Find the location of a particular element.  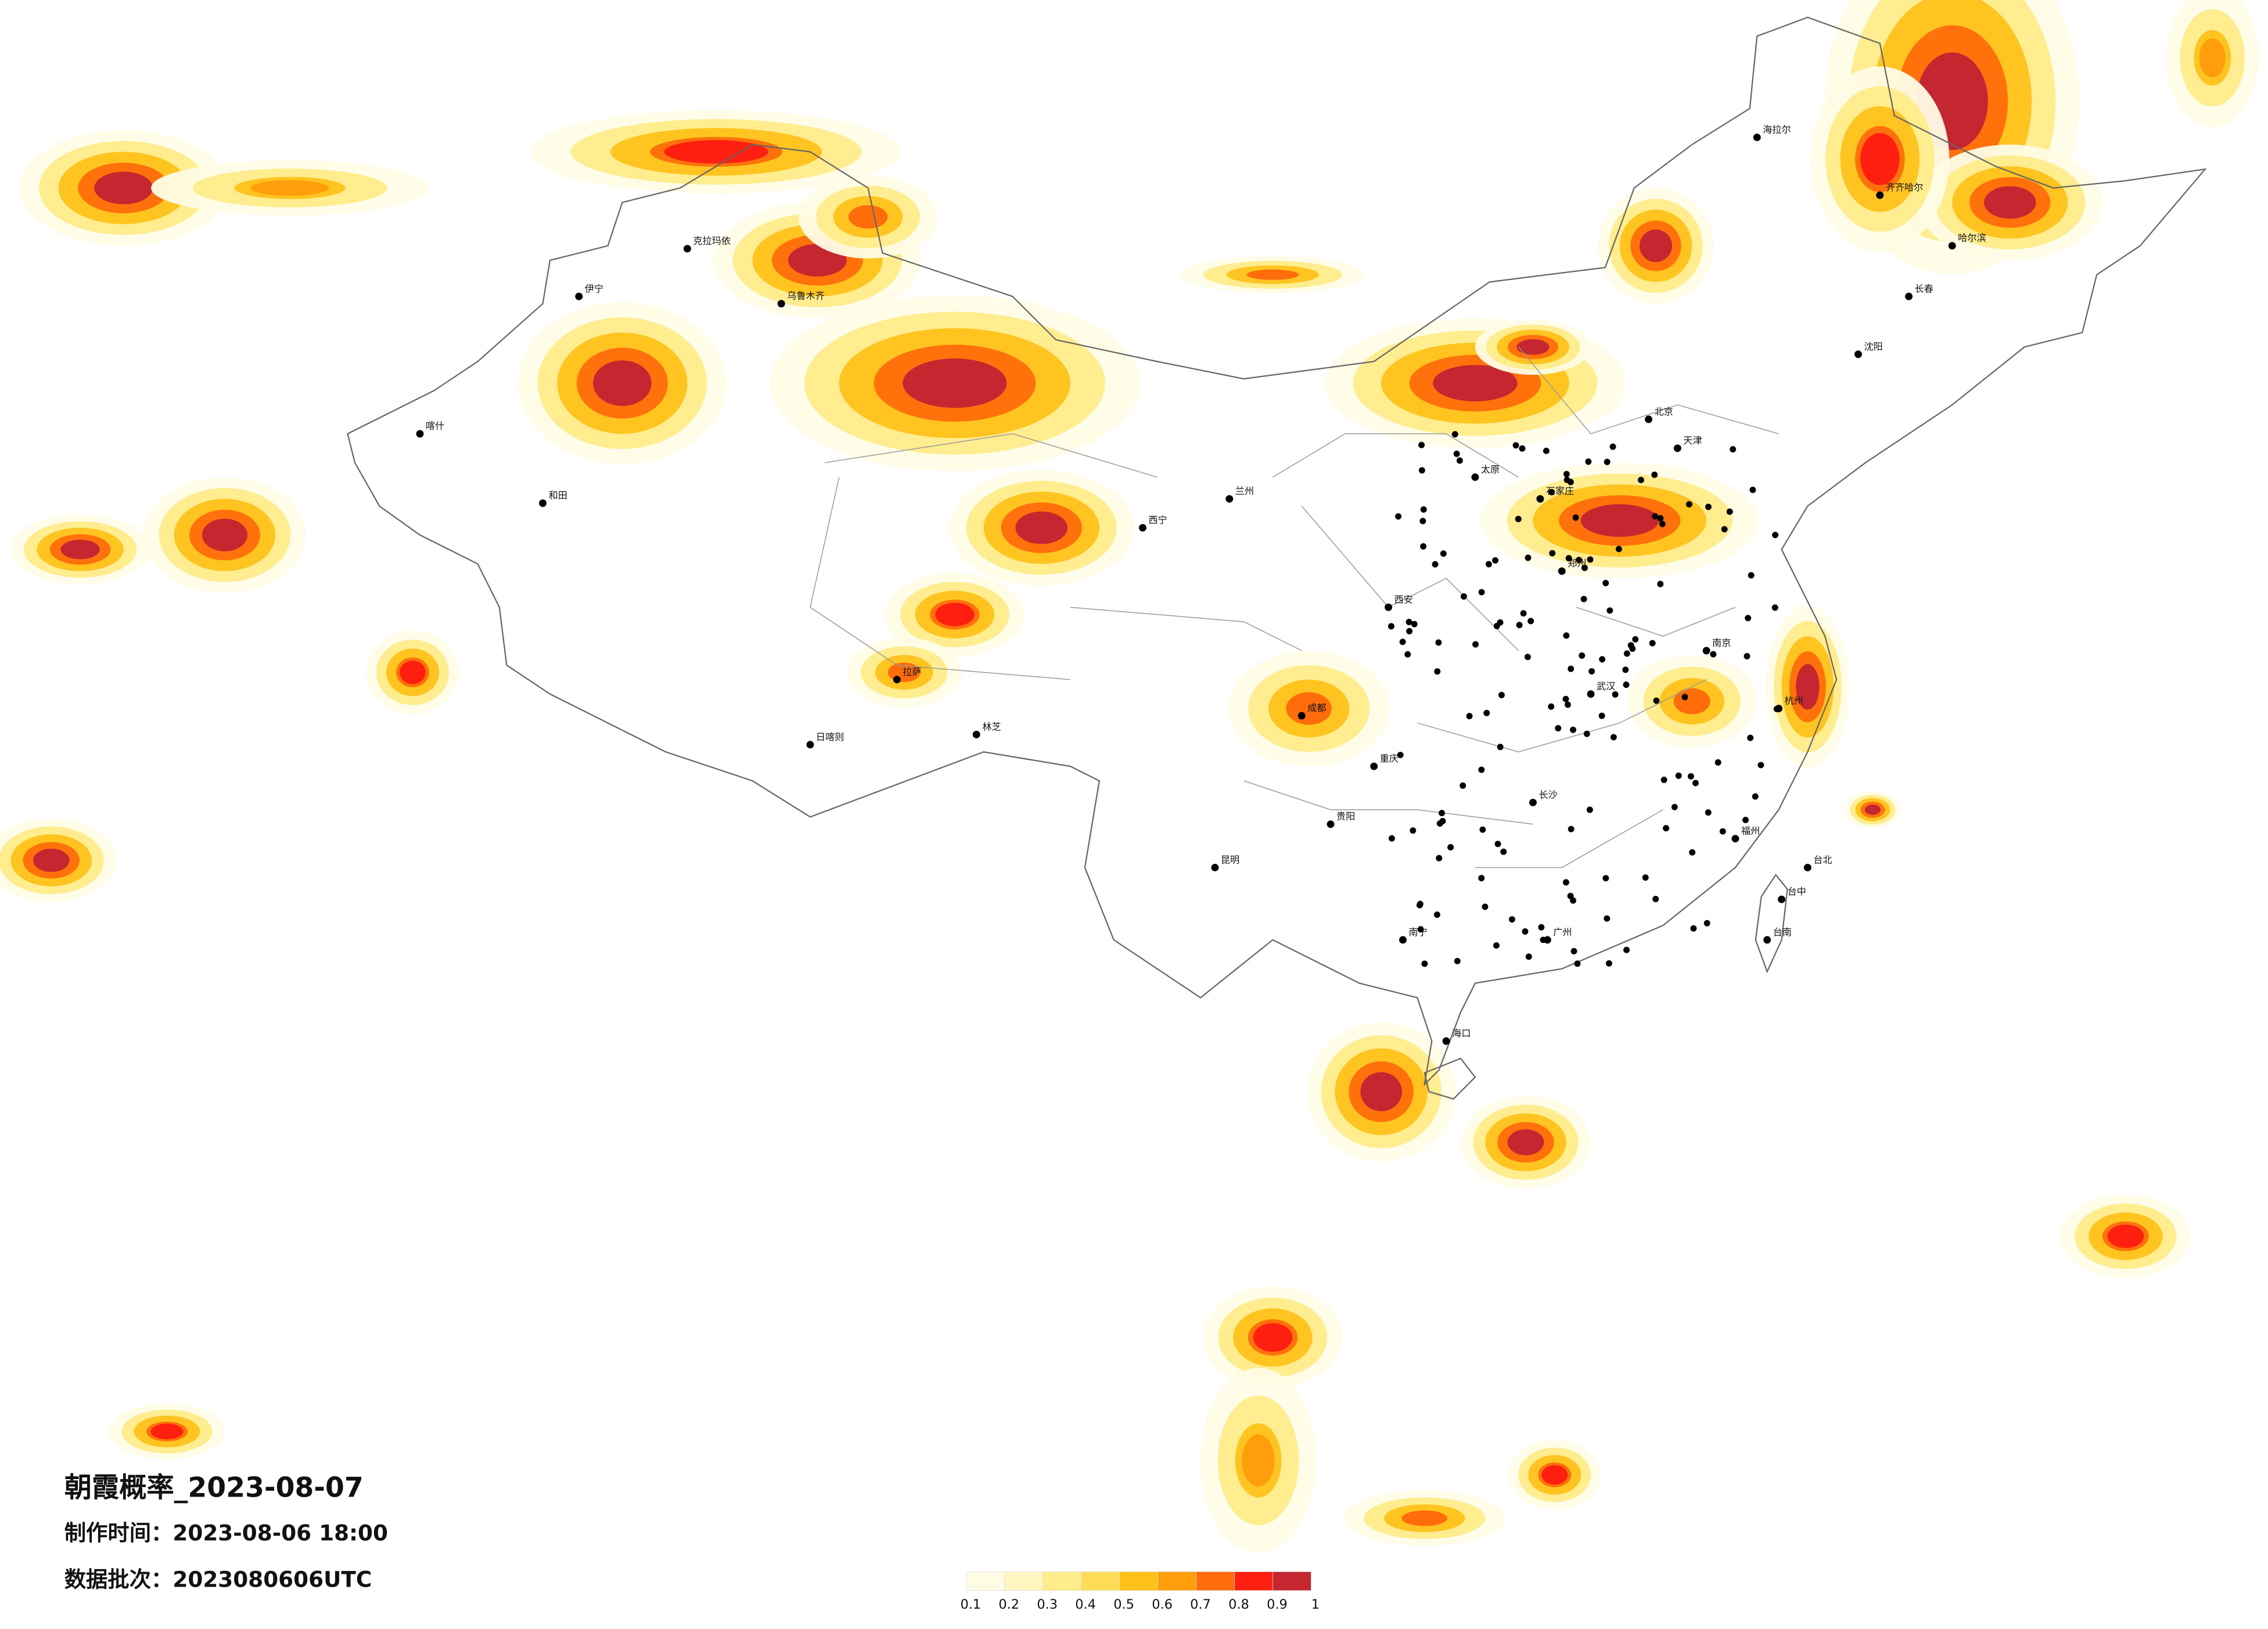

city-label: 台北 is located at coordinates (1822, 859).